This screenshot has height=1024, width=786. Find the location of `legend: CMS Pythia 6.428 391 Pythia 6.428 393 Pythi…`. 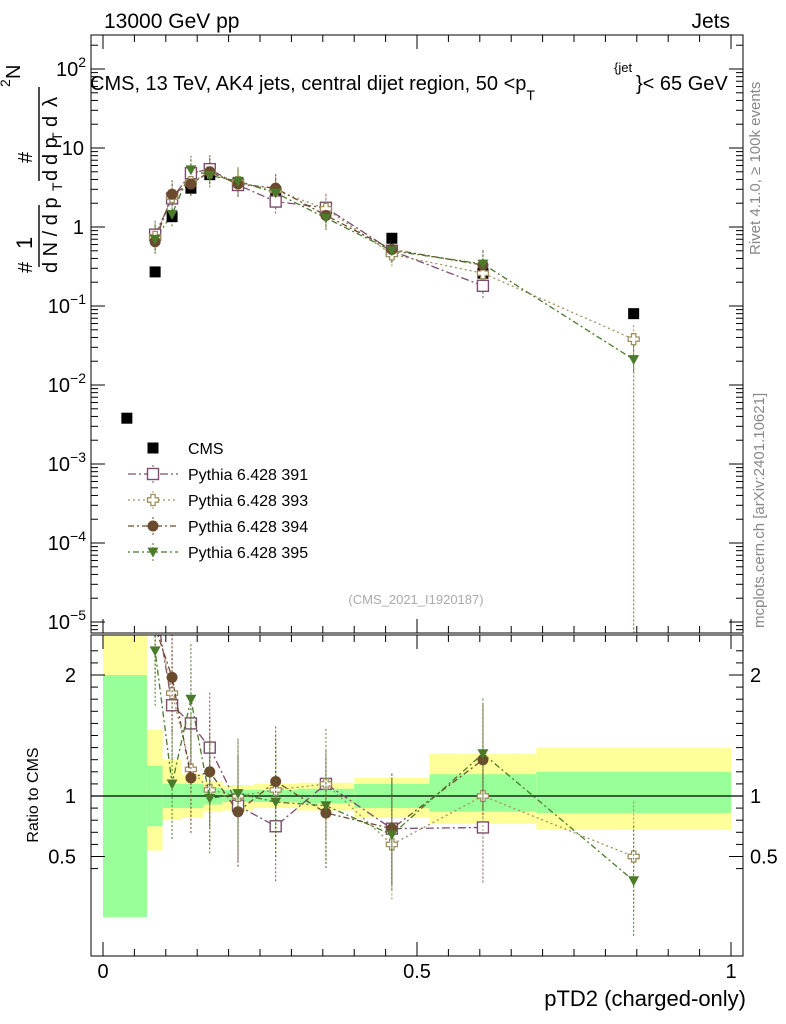

legend: CMS Pythia 6.428 391 Pythia 6.428 393 Pythi… is located at coordinates (218, 501).